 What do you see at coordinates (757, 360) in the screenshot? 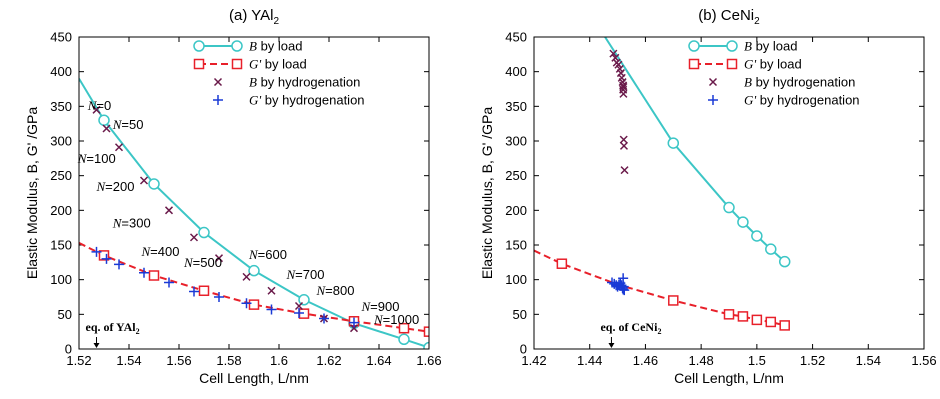
I see `x-tick-label: 1.5` at bounding box center [757, 360].